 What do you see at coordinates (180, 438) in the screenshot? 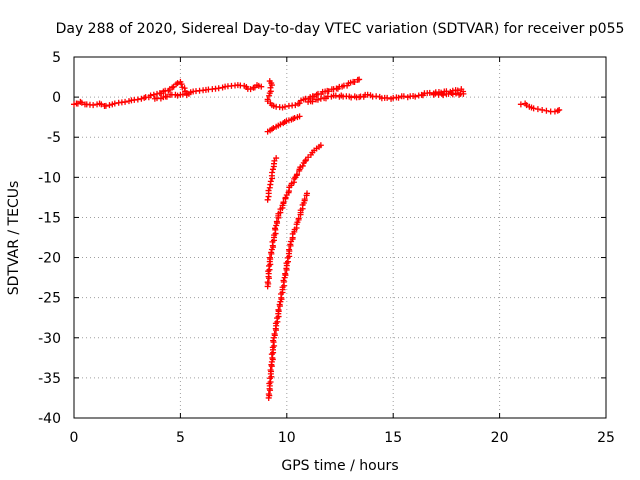
I see `x-tick-label: 5` at bounding box center [180, 438].